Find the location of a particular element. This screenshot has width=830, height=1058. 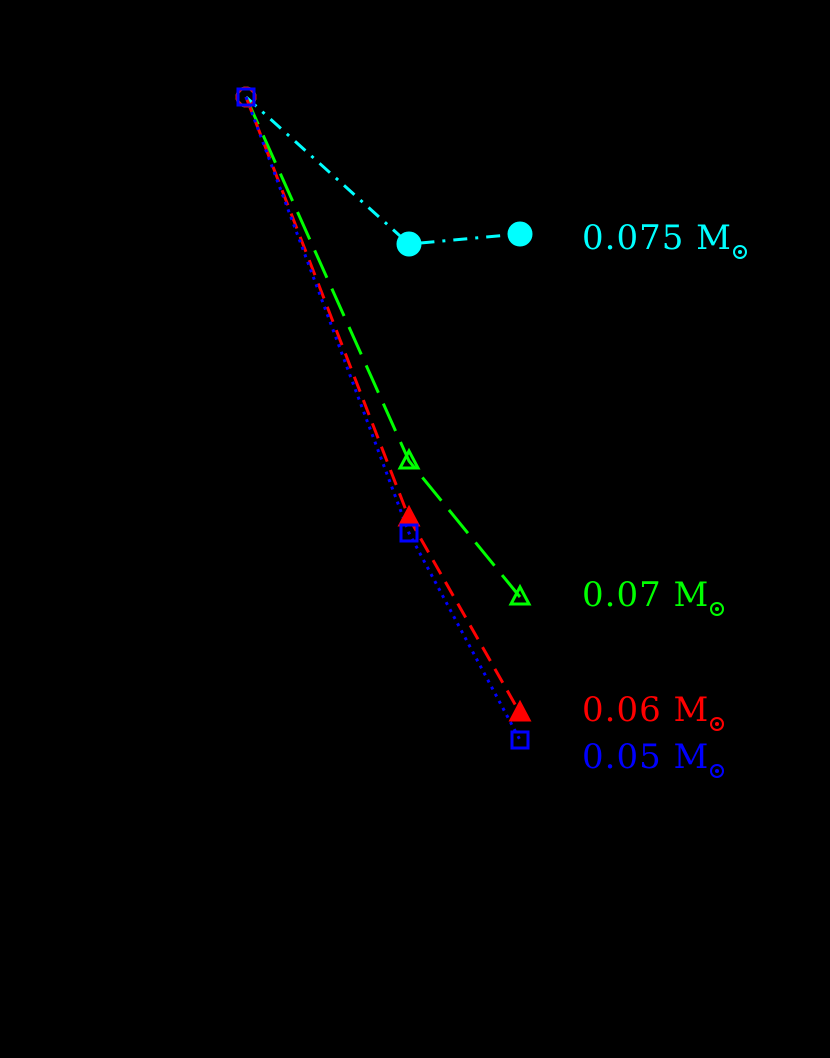

label-007: 0.07 M is located at coordinates (653, 595).